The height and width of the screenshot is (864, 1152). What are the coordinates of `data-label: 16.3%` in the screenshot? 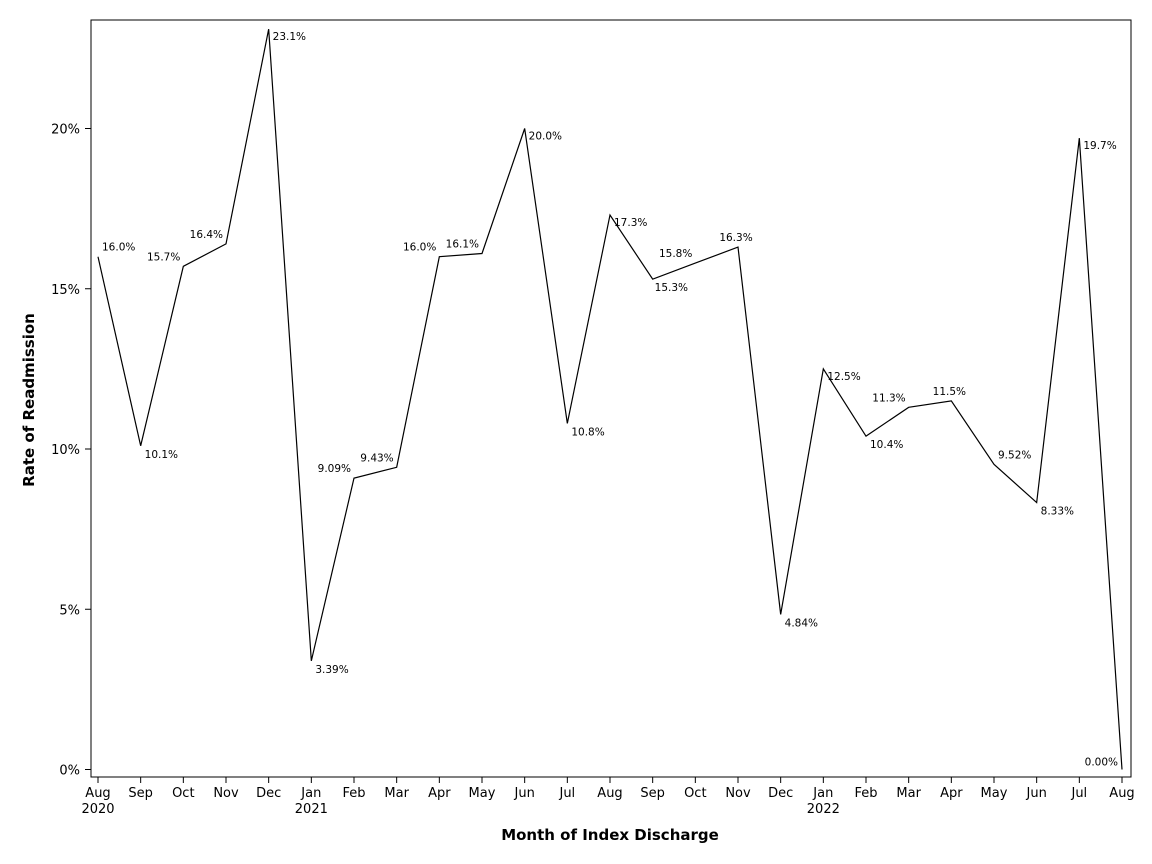 It's located at (735, 238).